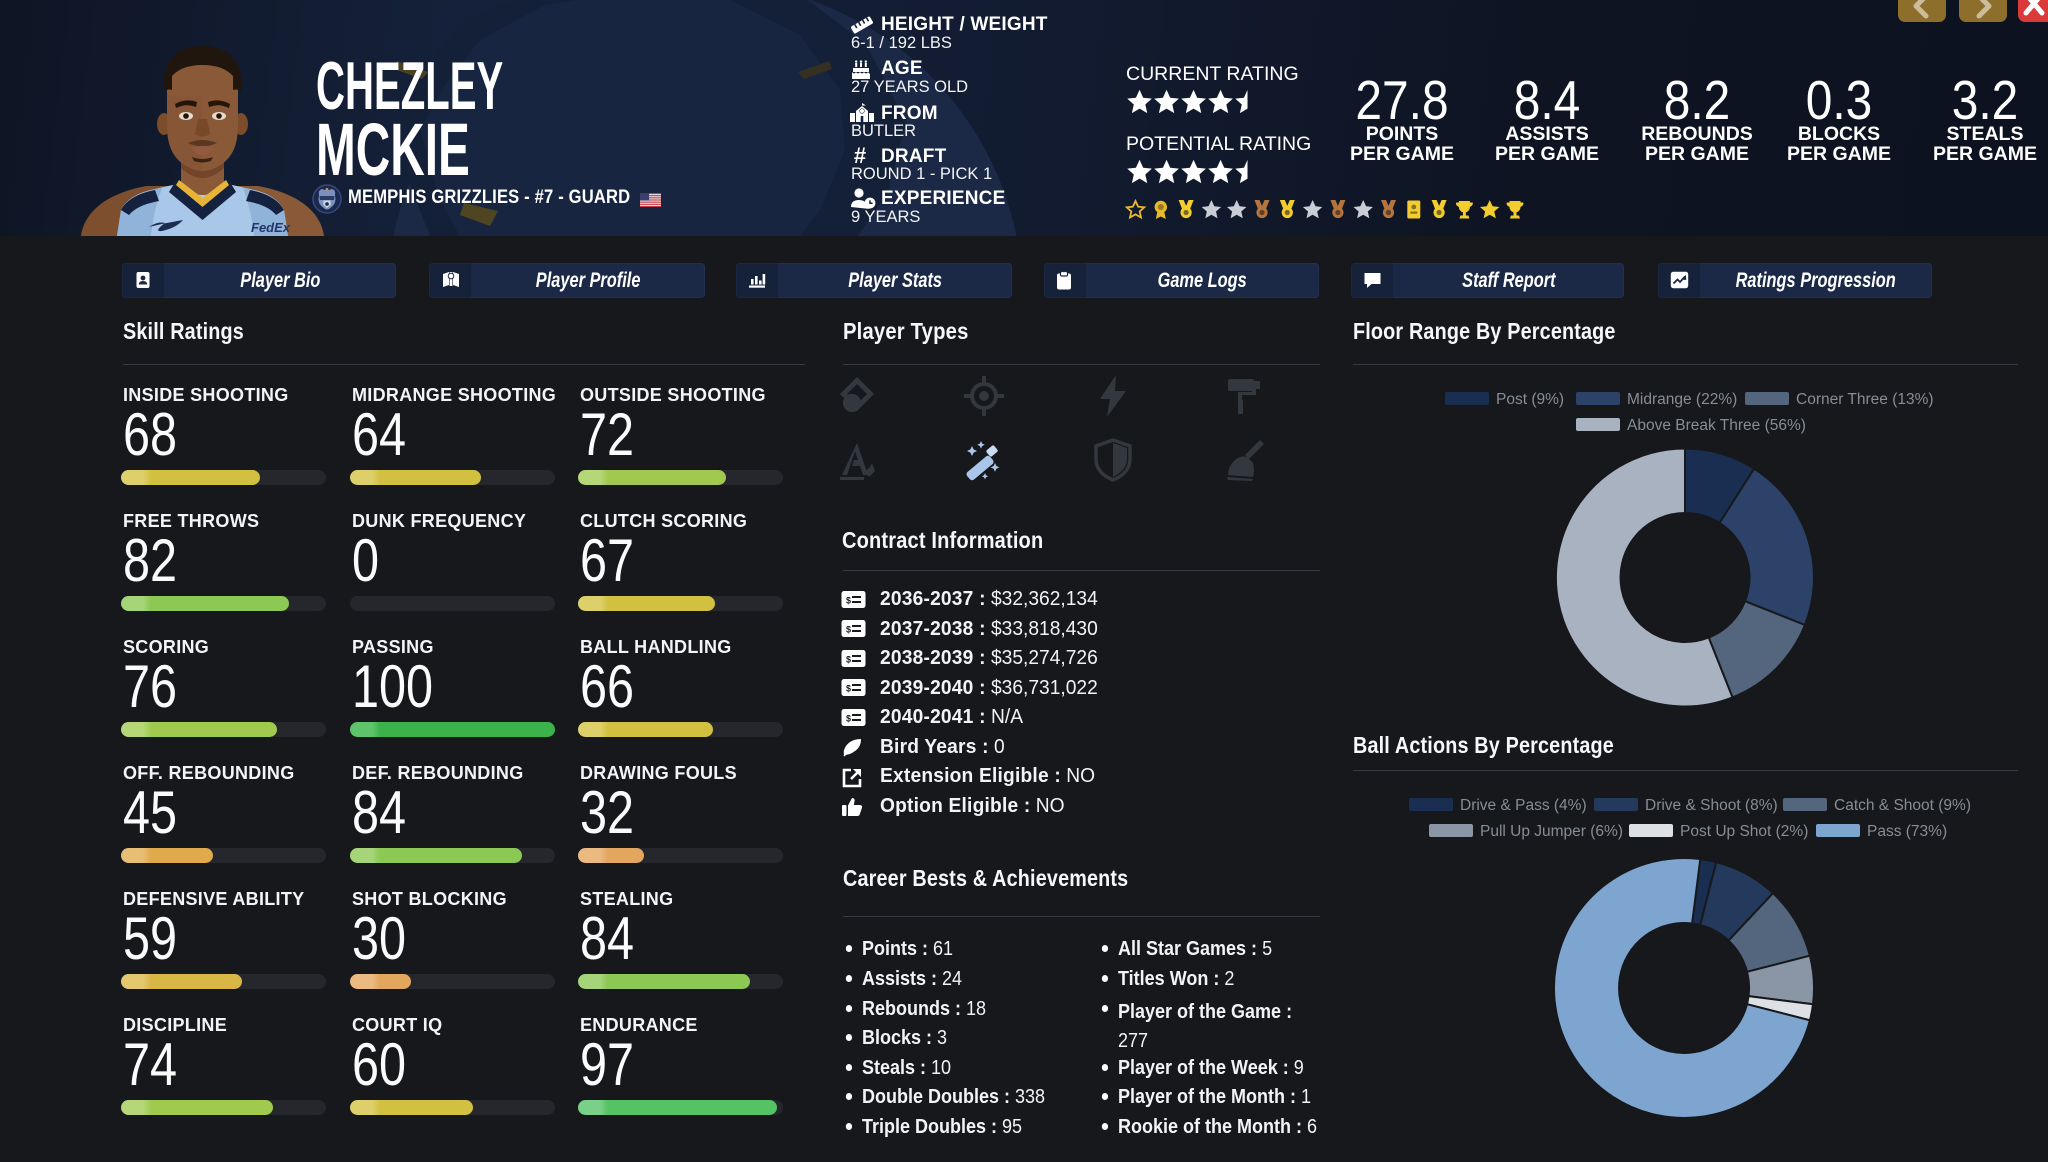 This screenshot has height=1162, width=2048. I want to click on svg-text: FedEx, so click(271, 227).